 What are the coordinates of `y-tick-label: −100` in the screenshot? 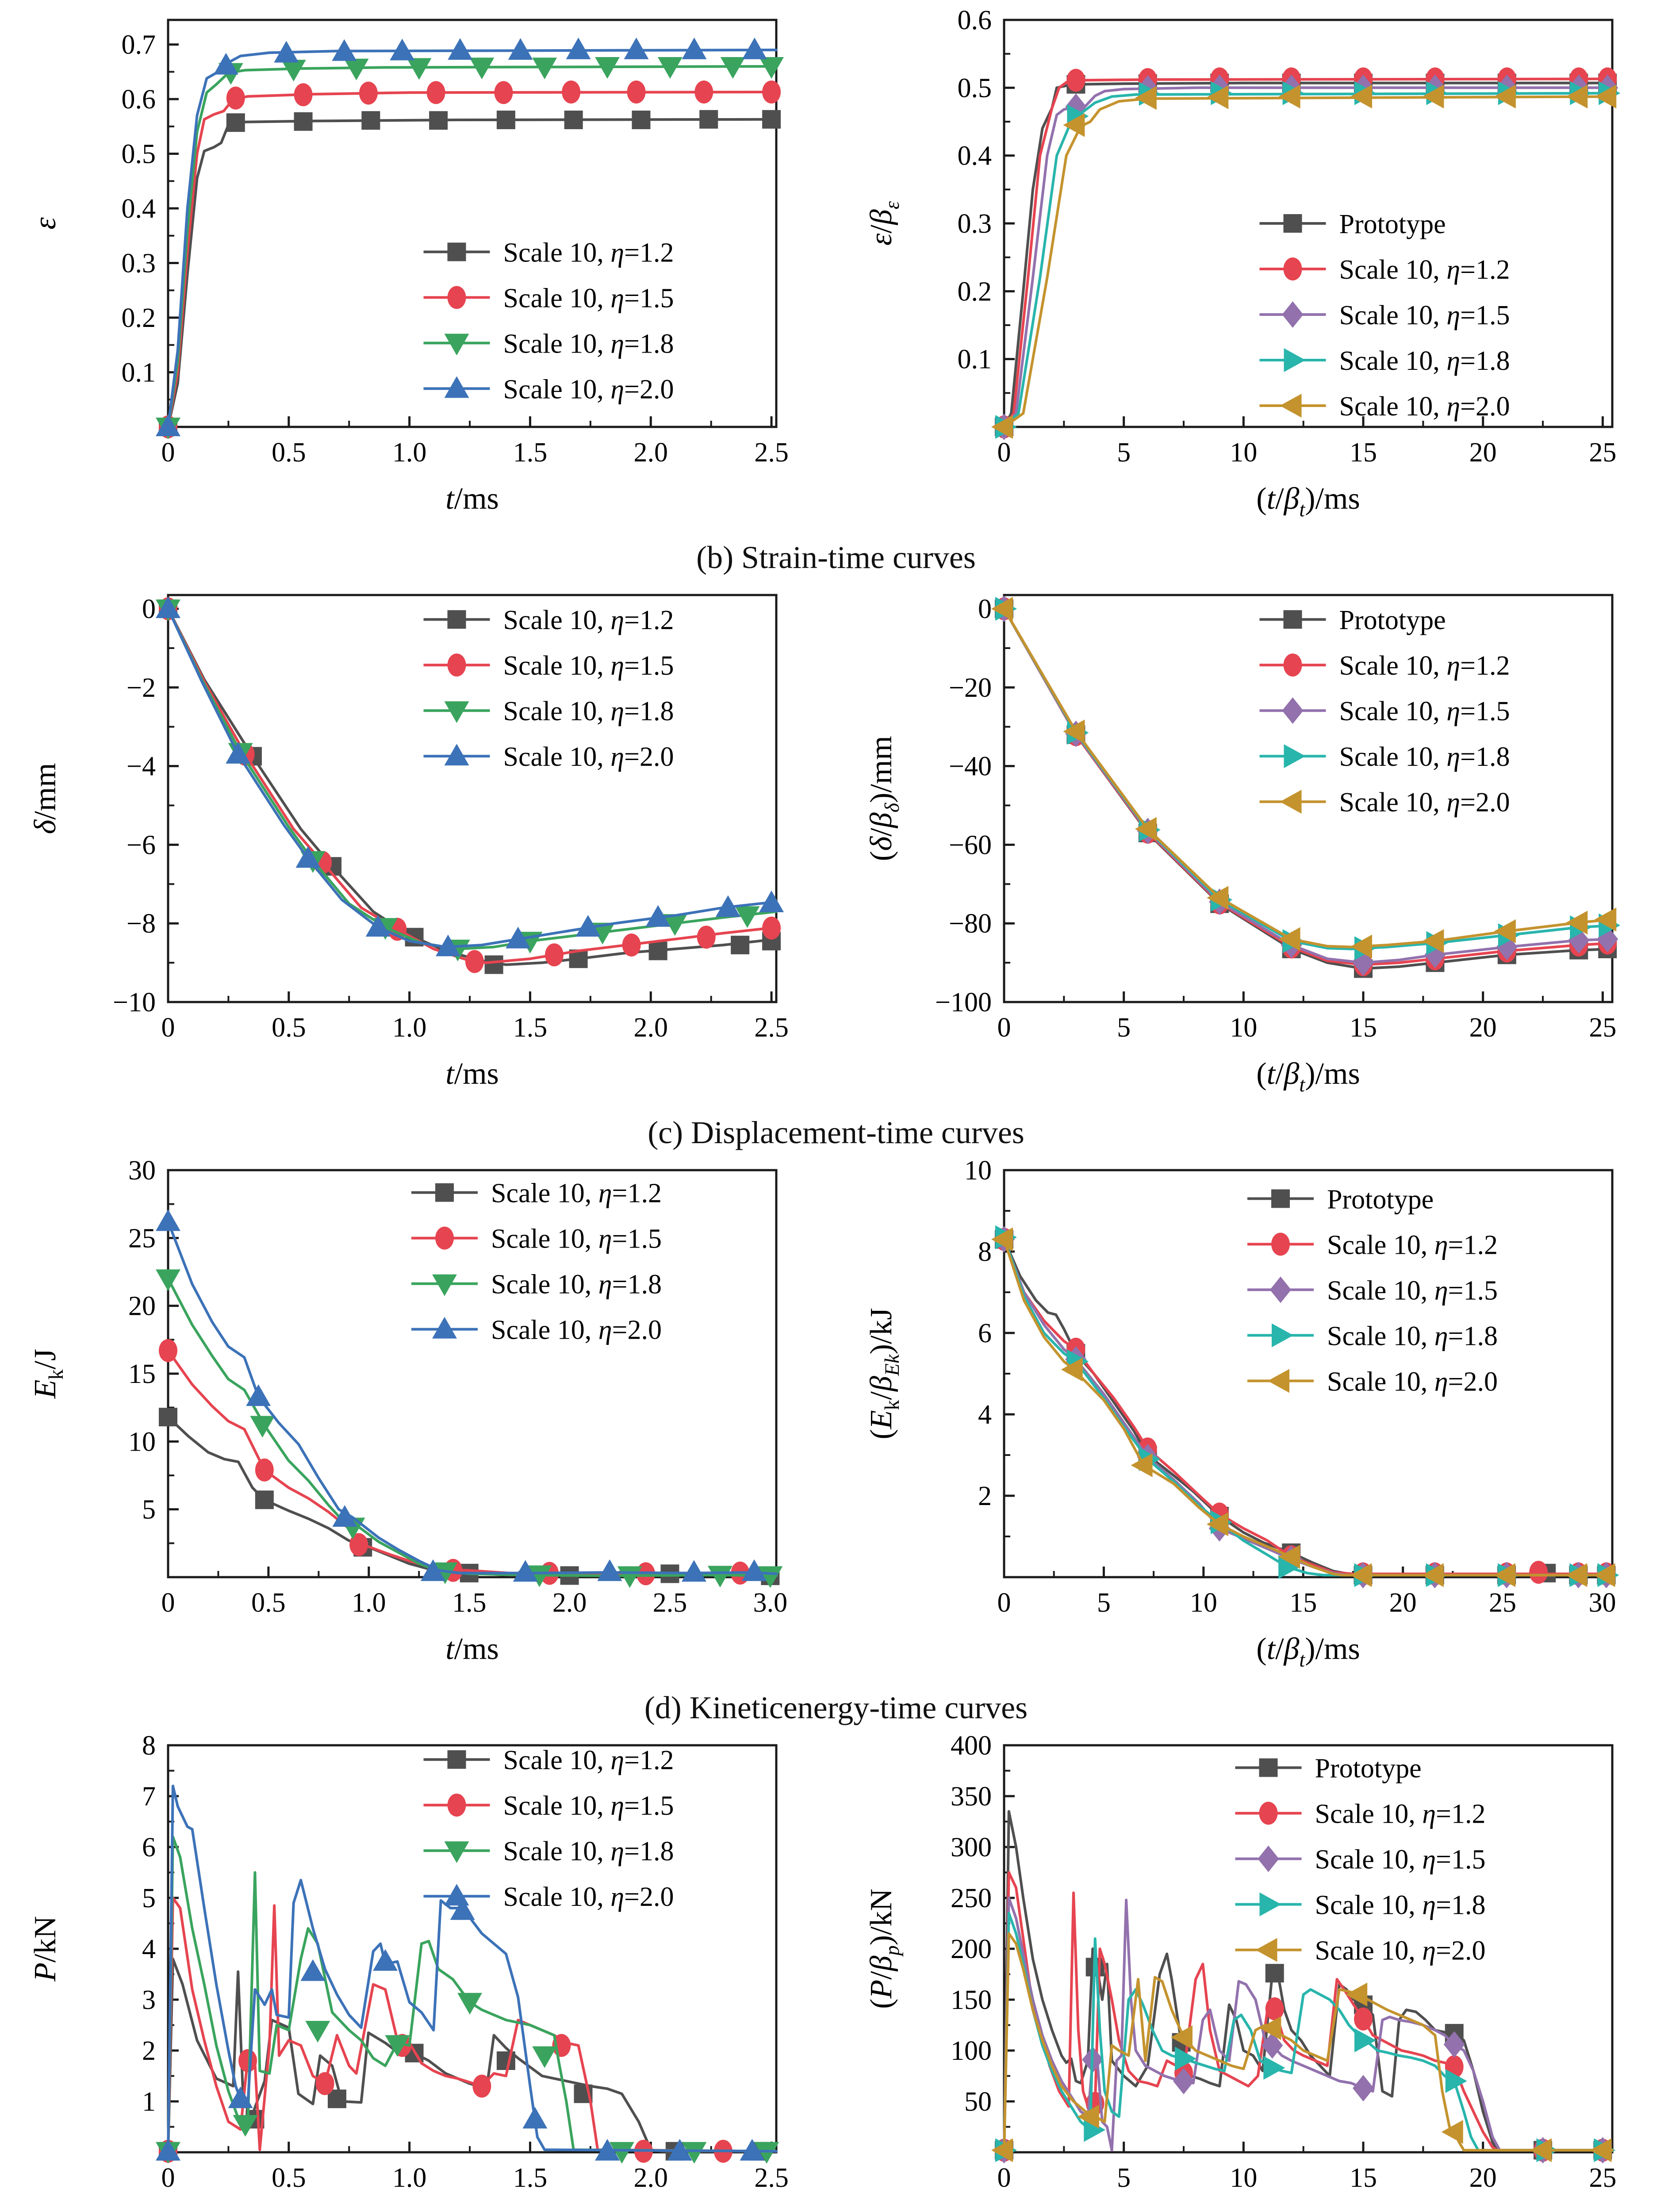 It's located at (963, 1003).